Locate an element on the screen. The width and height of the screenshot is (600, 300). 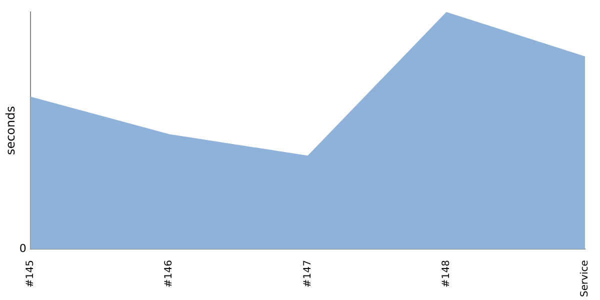
x-tick-label: #147 is located at coordinates (308, 274).